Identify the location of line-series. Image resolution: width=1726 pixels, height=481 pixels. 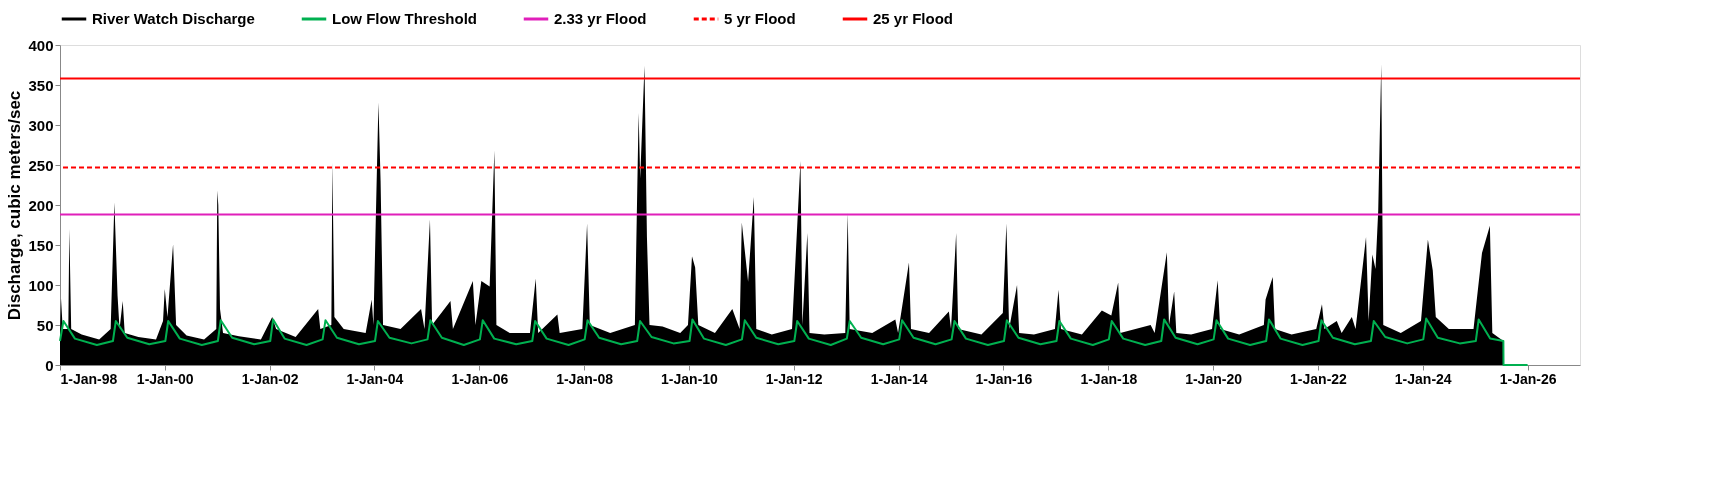
(794, 341).